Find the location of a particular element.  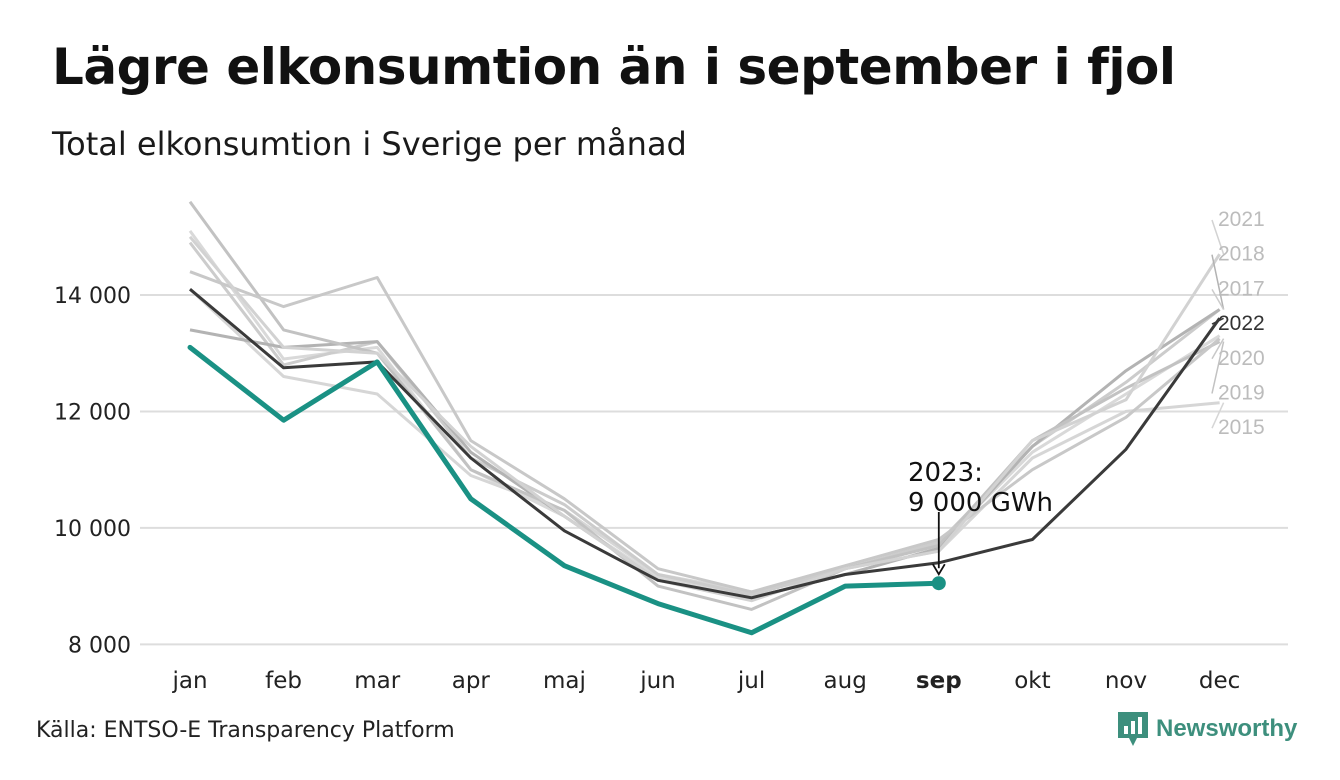

y-tick-label: 8 000 is located at coordinates (99, 645).